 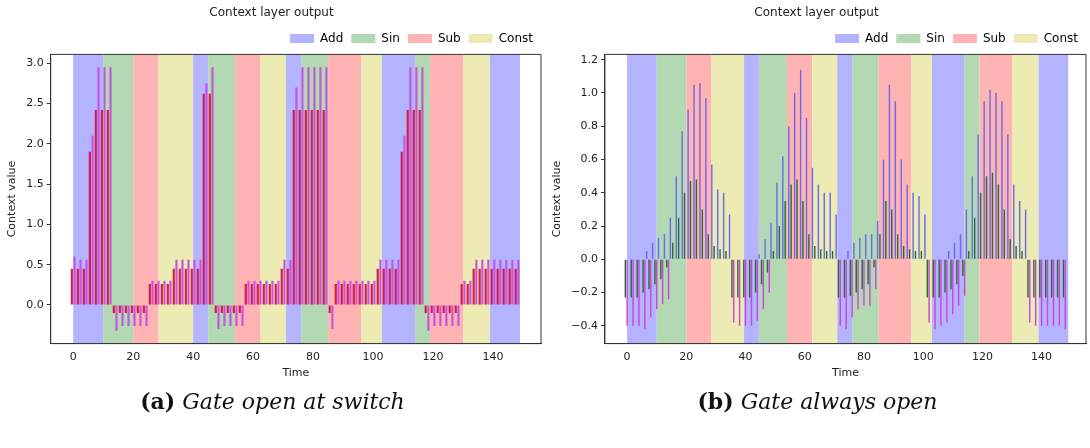 I want to click on legend-label: Add, so click(x=332, y=37).